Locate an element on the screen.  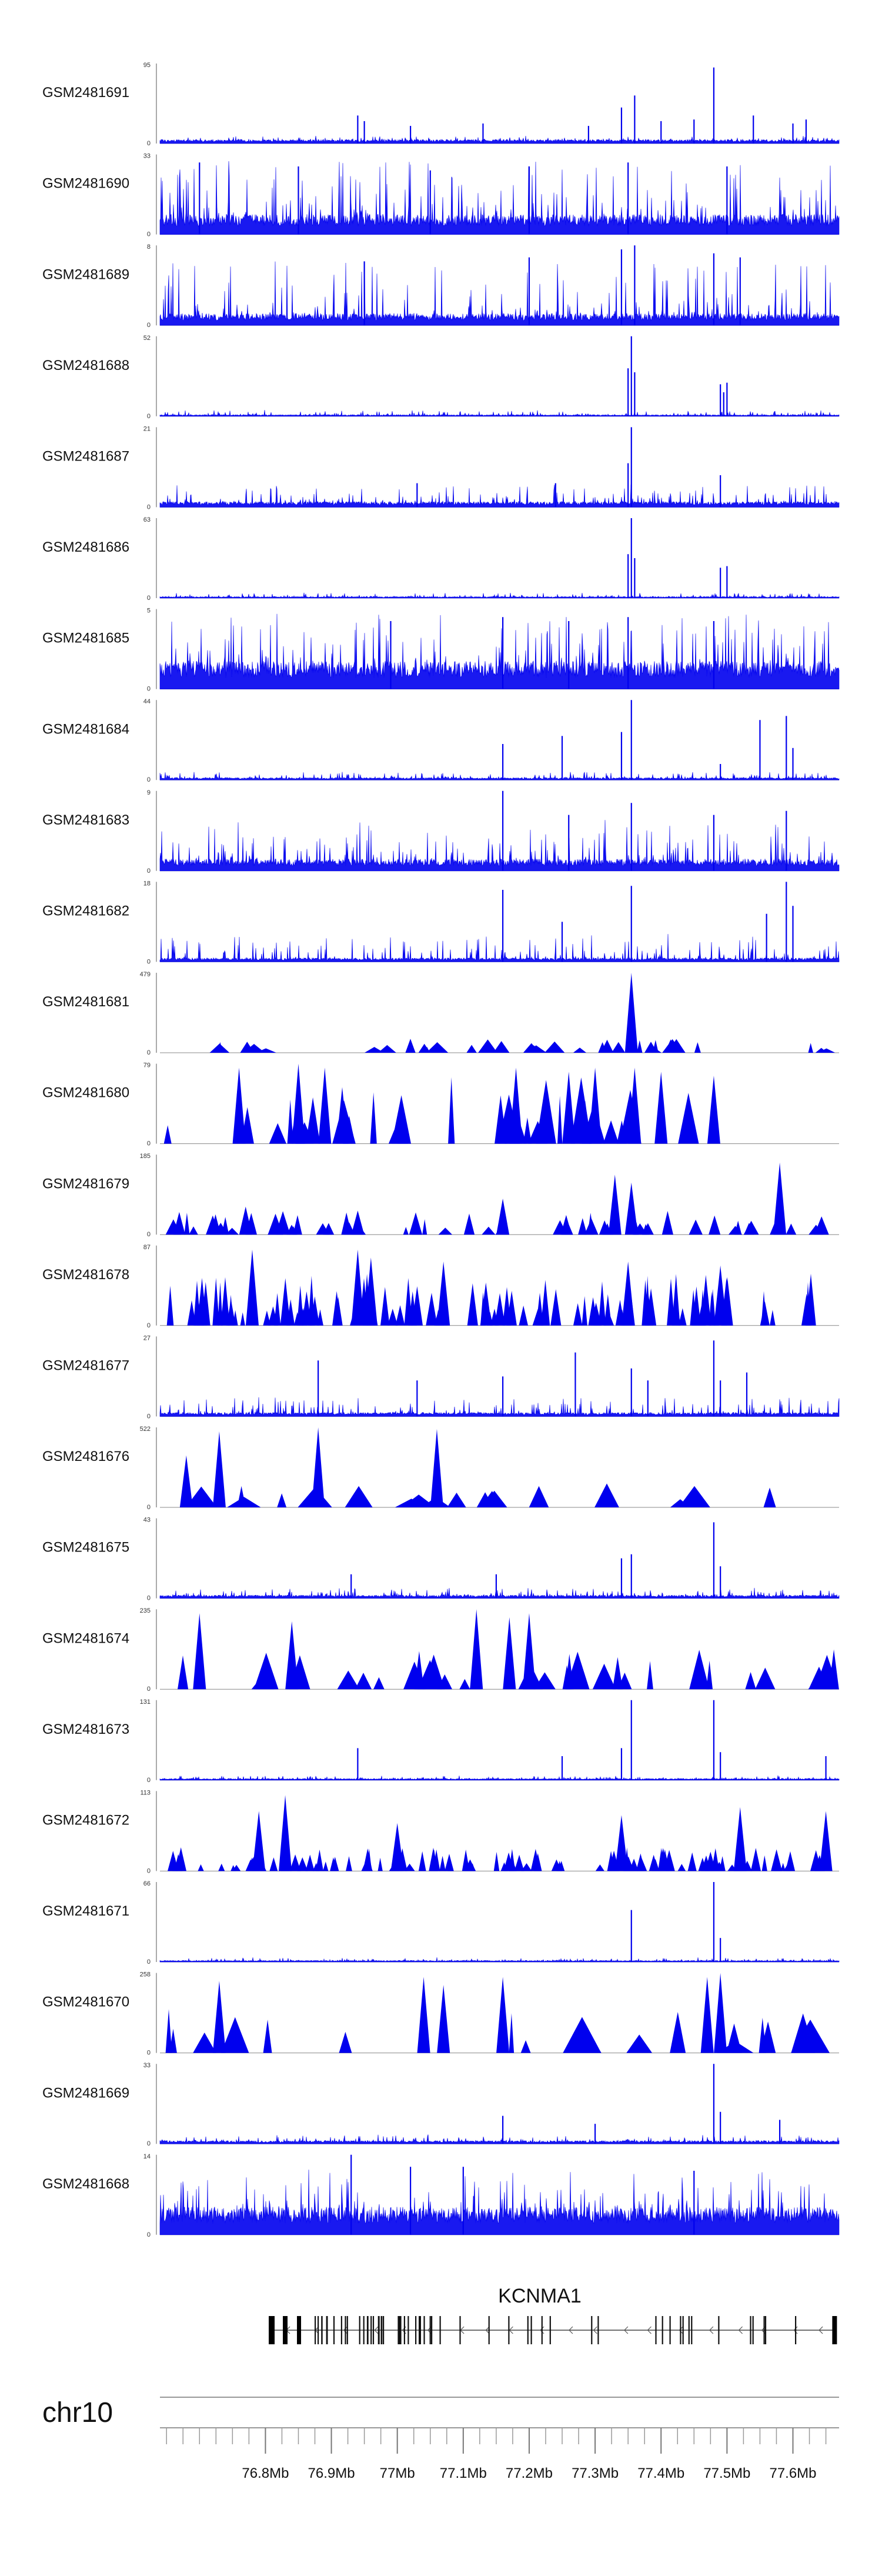
track-sample-label: GSM2481682 is located at coordinates (85, 911).